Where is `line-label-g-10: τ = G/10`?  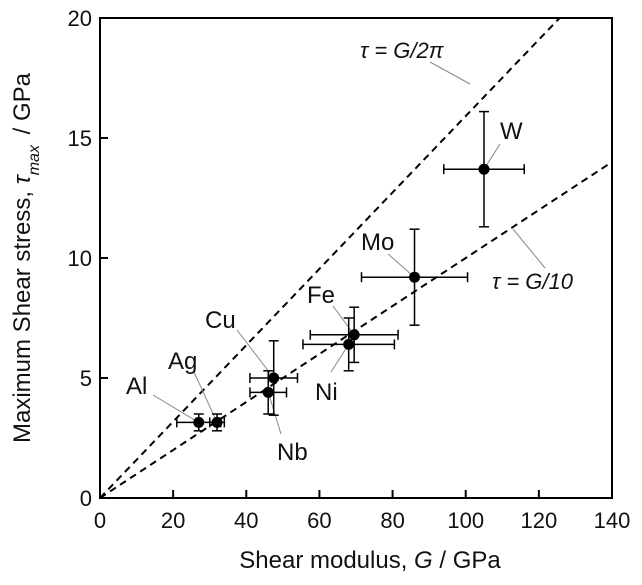 line-label-g-10: τ = G/10 is located at coordinates (533, 281).